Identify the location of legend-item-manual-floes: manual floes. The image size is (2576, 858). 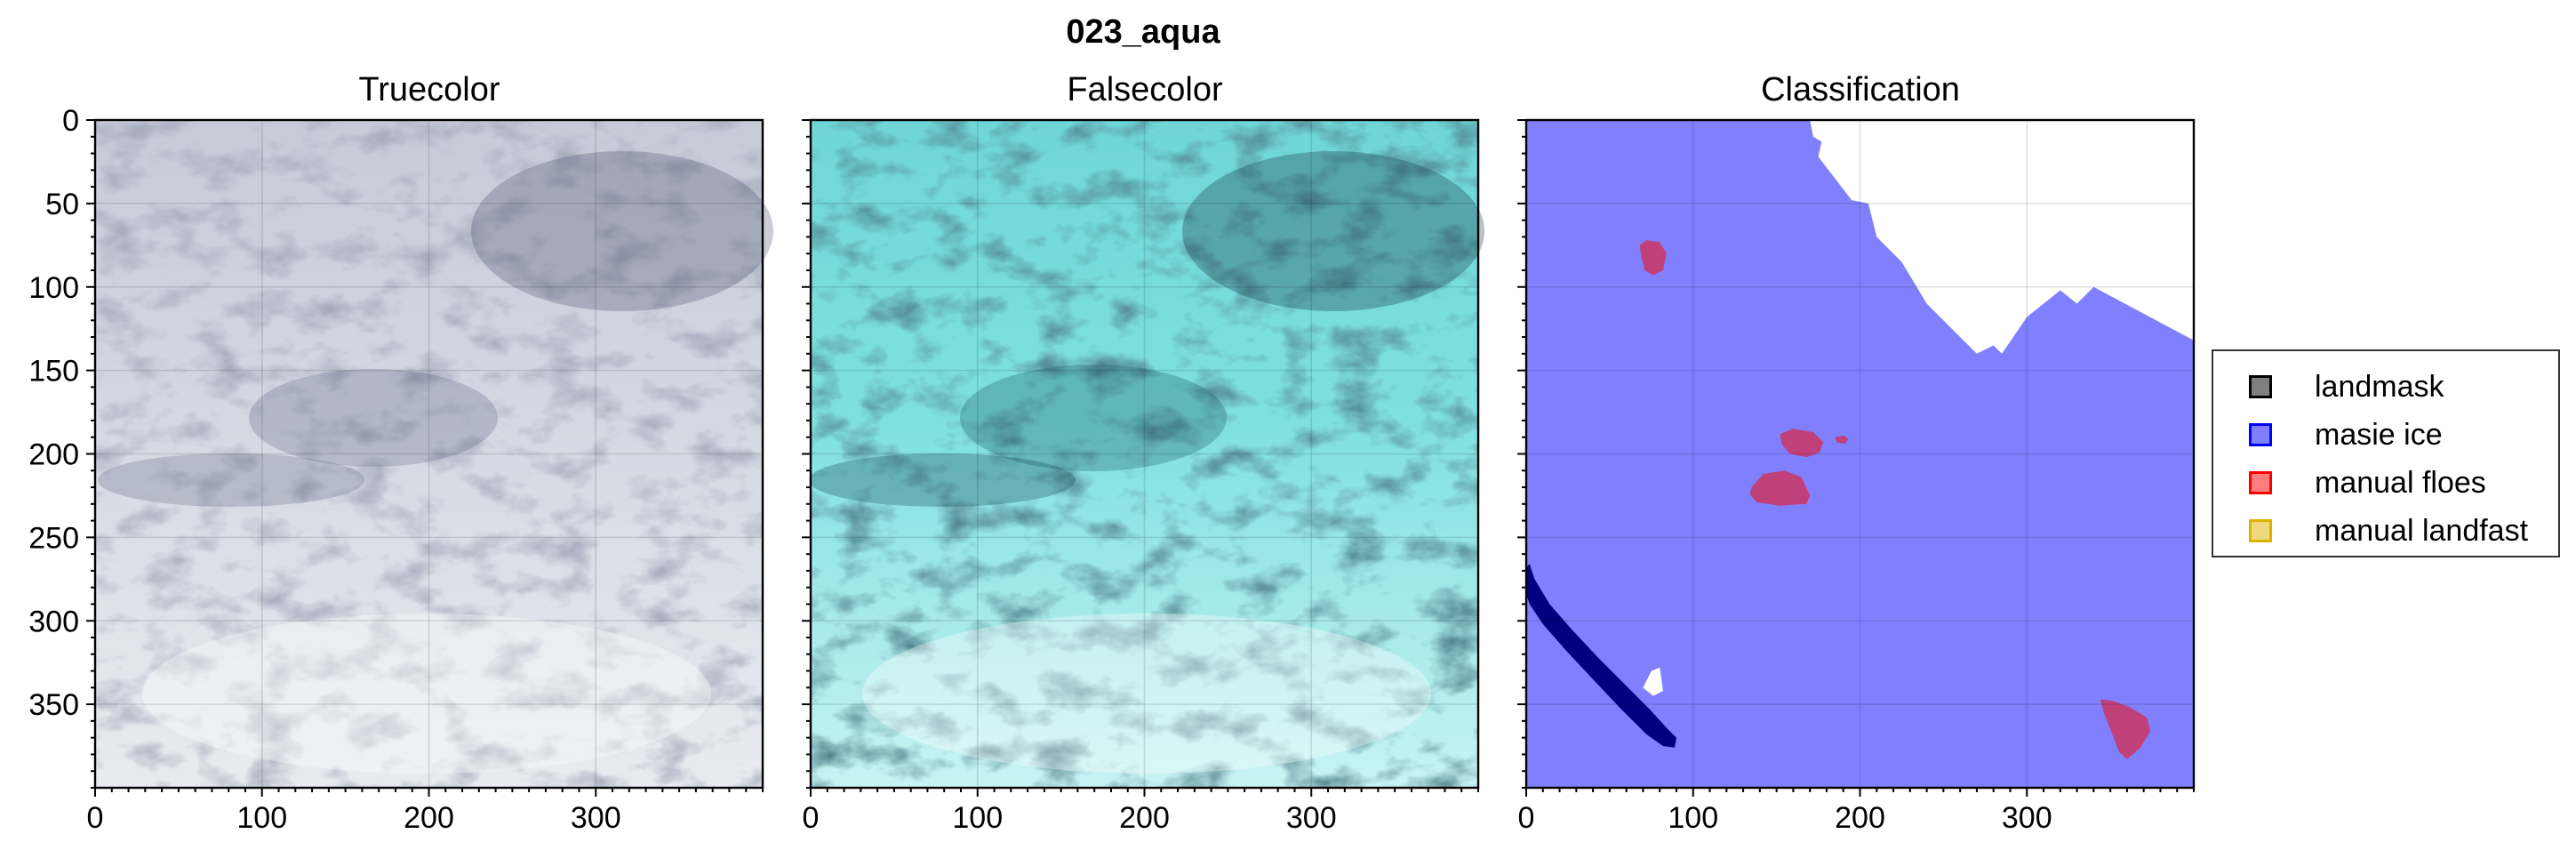
(2367, 483).